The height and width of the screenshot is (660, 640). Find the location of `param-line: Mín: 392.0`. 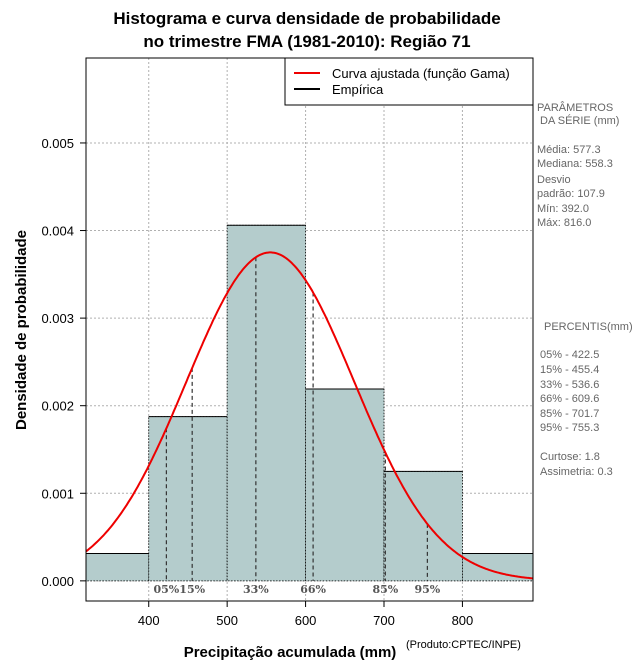

param-line: Mín: 392.0 is located at coordinates (563, 209).